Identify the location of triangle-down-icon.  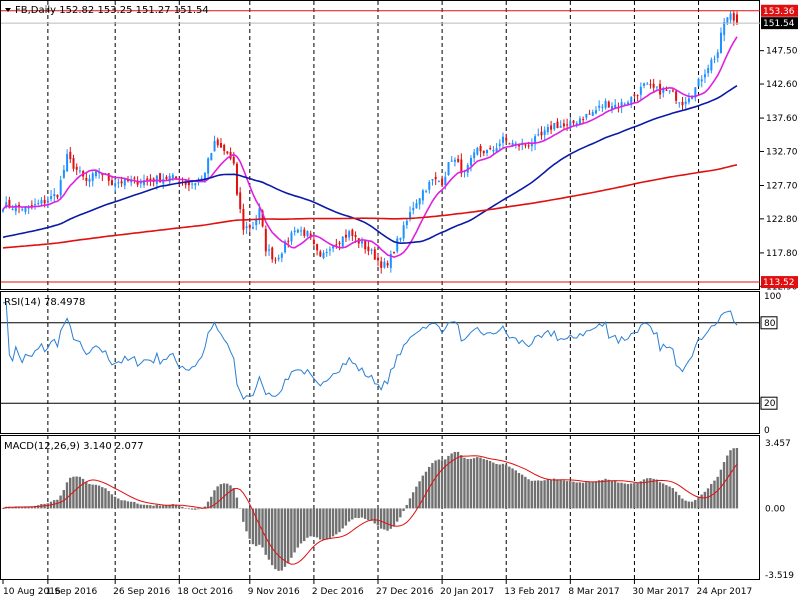
(8, 10).